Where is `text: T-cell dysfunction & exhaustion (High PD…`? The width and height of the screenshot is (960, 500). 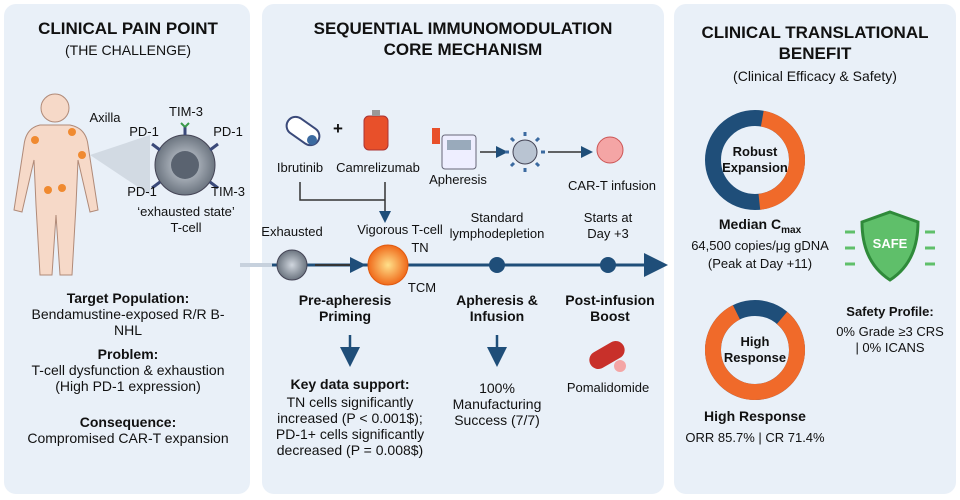
text: T-cell dysfunction & exhaustion (High PD… is located at coordinates (128, 378).